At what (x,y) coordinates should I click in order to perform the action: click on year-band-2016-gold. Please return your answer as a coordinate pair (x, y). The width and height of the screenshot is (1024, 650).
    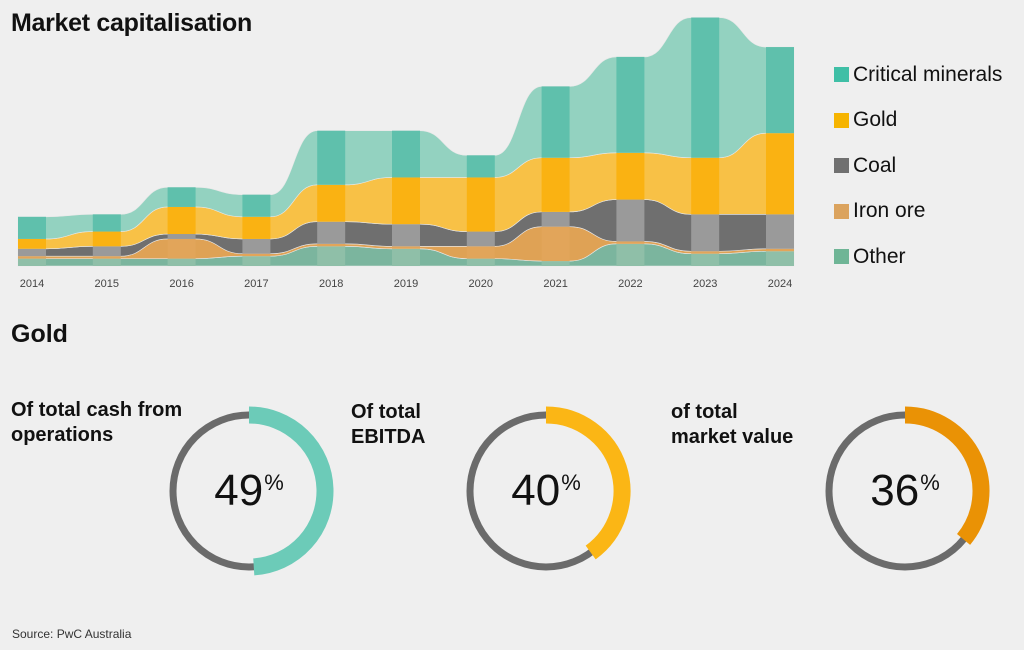
    Looking at the image, I should click on (181, 220).